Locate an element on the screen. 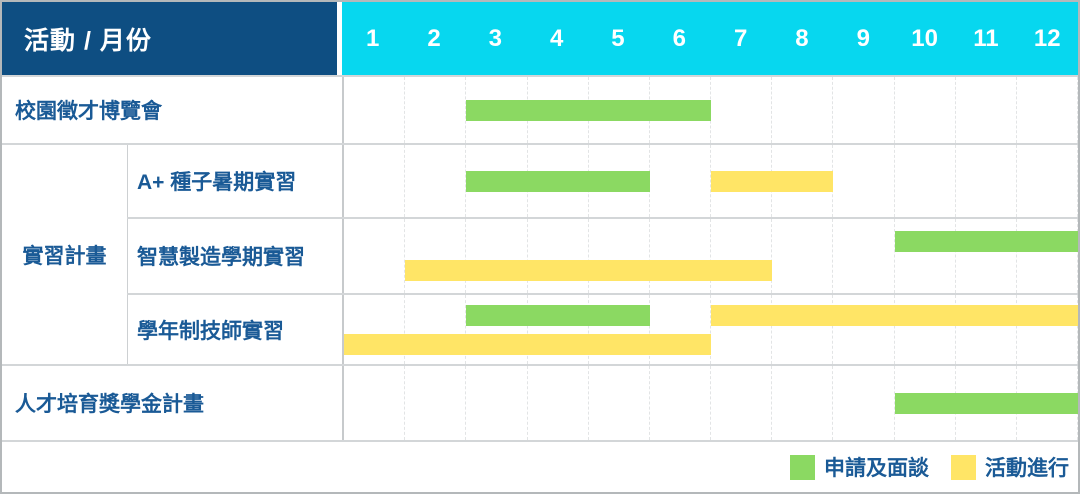 This screenshot has width=1080, height=494. table-row: 智慧製造學期實習 is located at coordinates (602, 255).